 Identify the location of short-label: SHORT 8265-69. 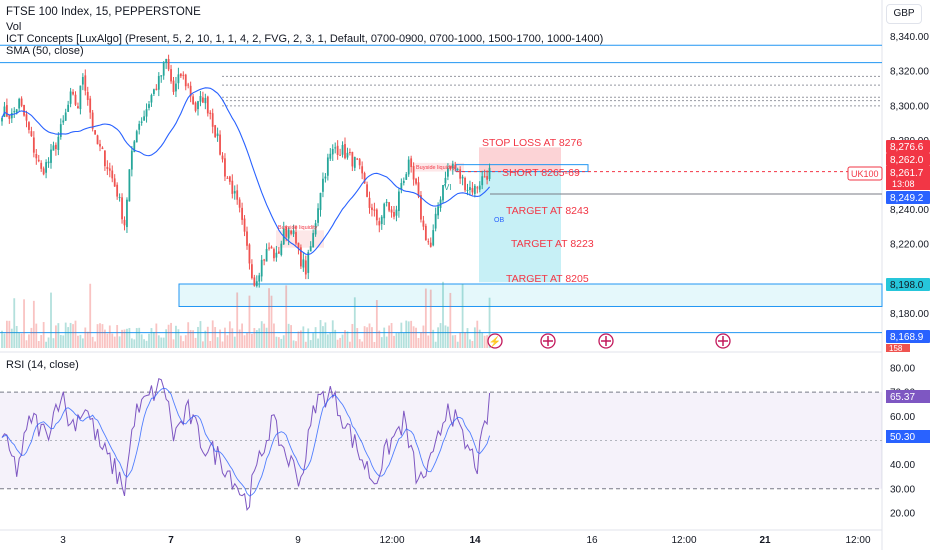
(541, 173).